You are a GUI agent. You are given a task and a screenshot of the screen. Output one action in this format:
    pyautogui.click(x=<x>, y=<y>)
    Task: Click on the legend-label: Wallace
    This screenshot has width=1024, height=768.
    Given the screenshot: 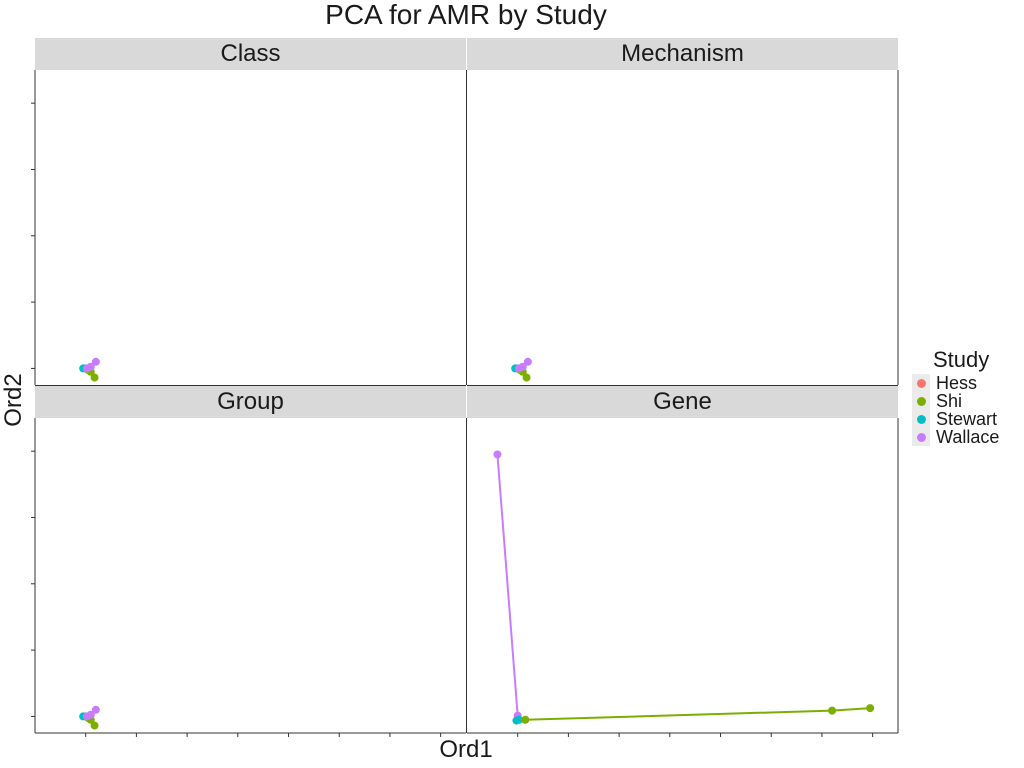 What is the action you would take?
    pyautogui.click(x=968, y=437)
    